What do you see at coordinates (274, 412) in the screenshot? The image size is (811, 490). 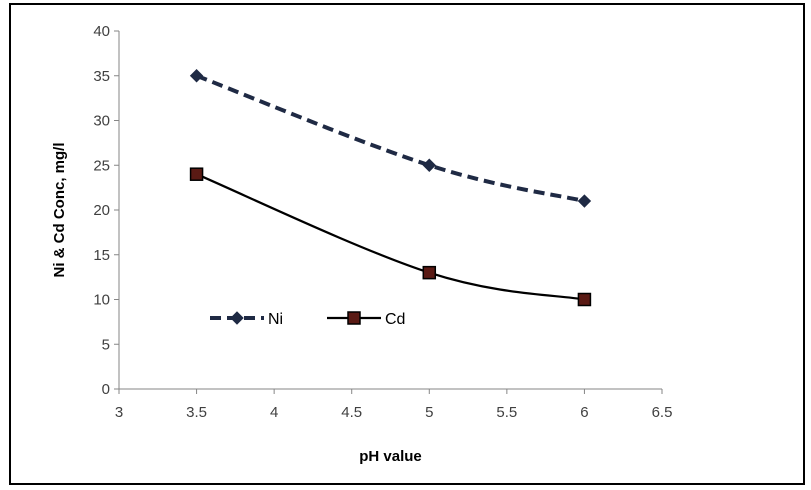 I see `x-tick-label: 4` at bounding box center [274, 412].